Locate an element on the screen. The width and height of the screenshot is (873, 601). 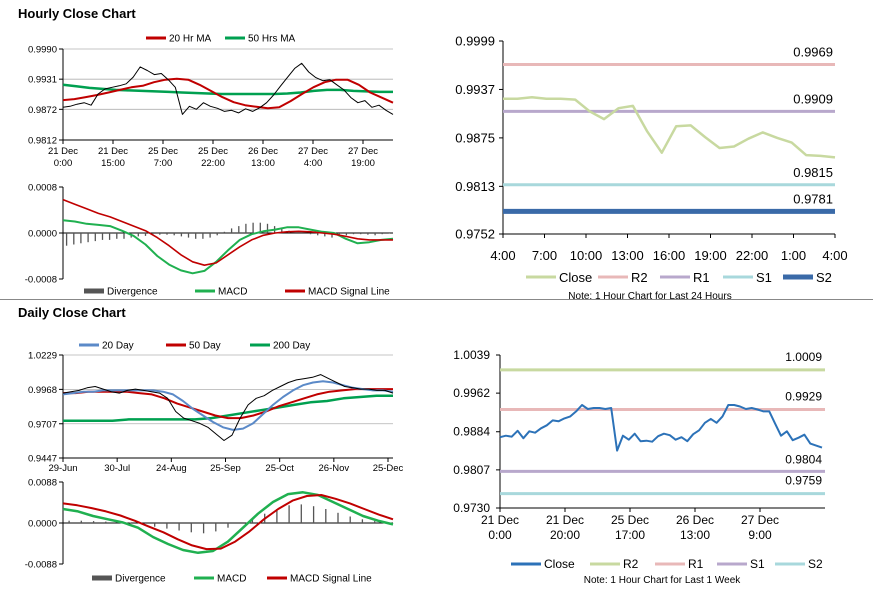
legend-r2: R2 is located at coordinates (631, 564).